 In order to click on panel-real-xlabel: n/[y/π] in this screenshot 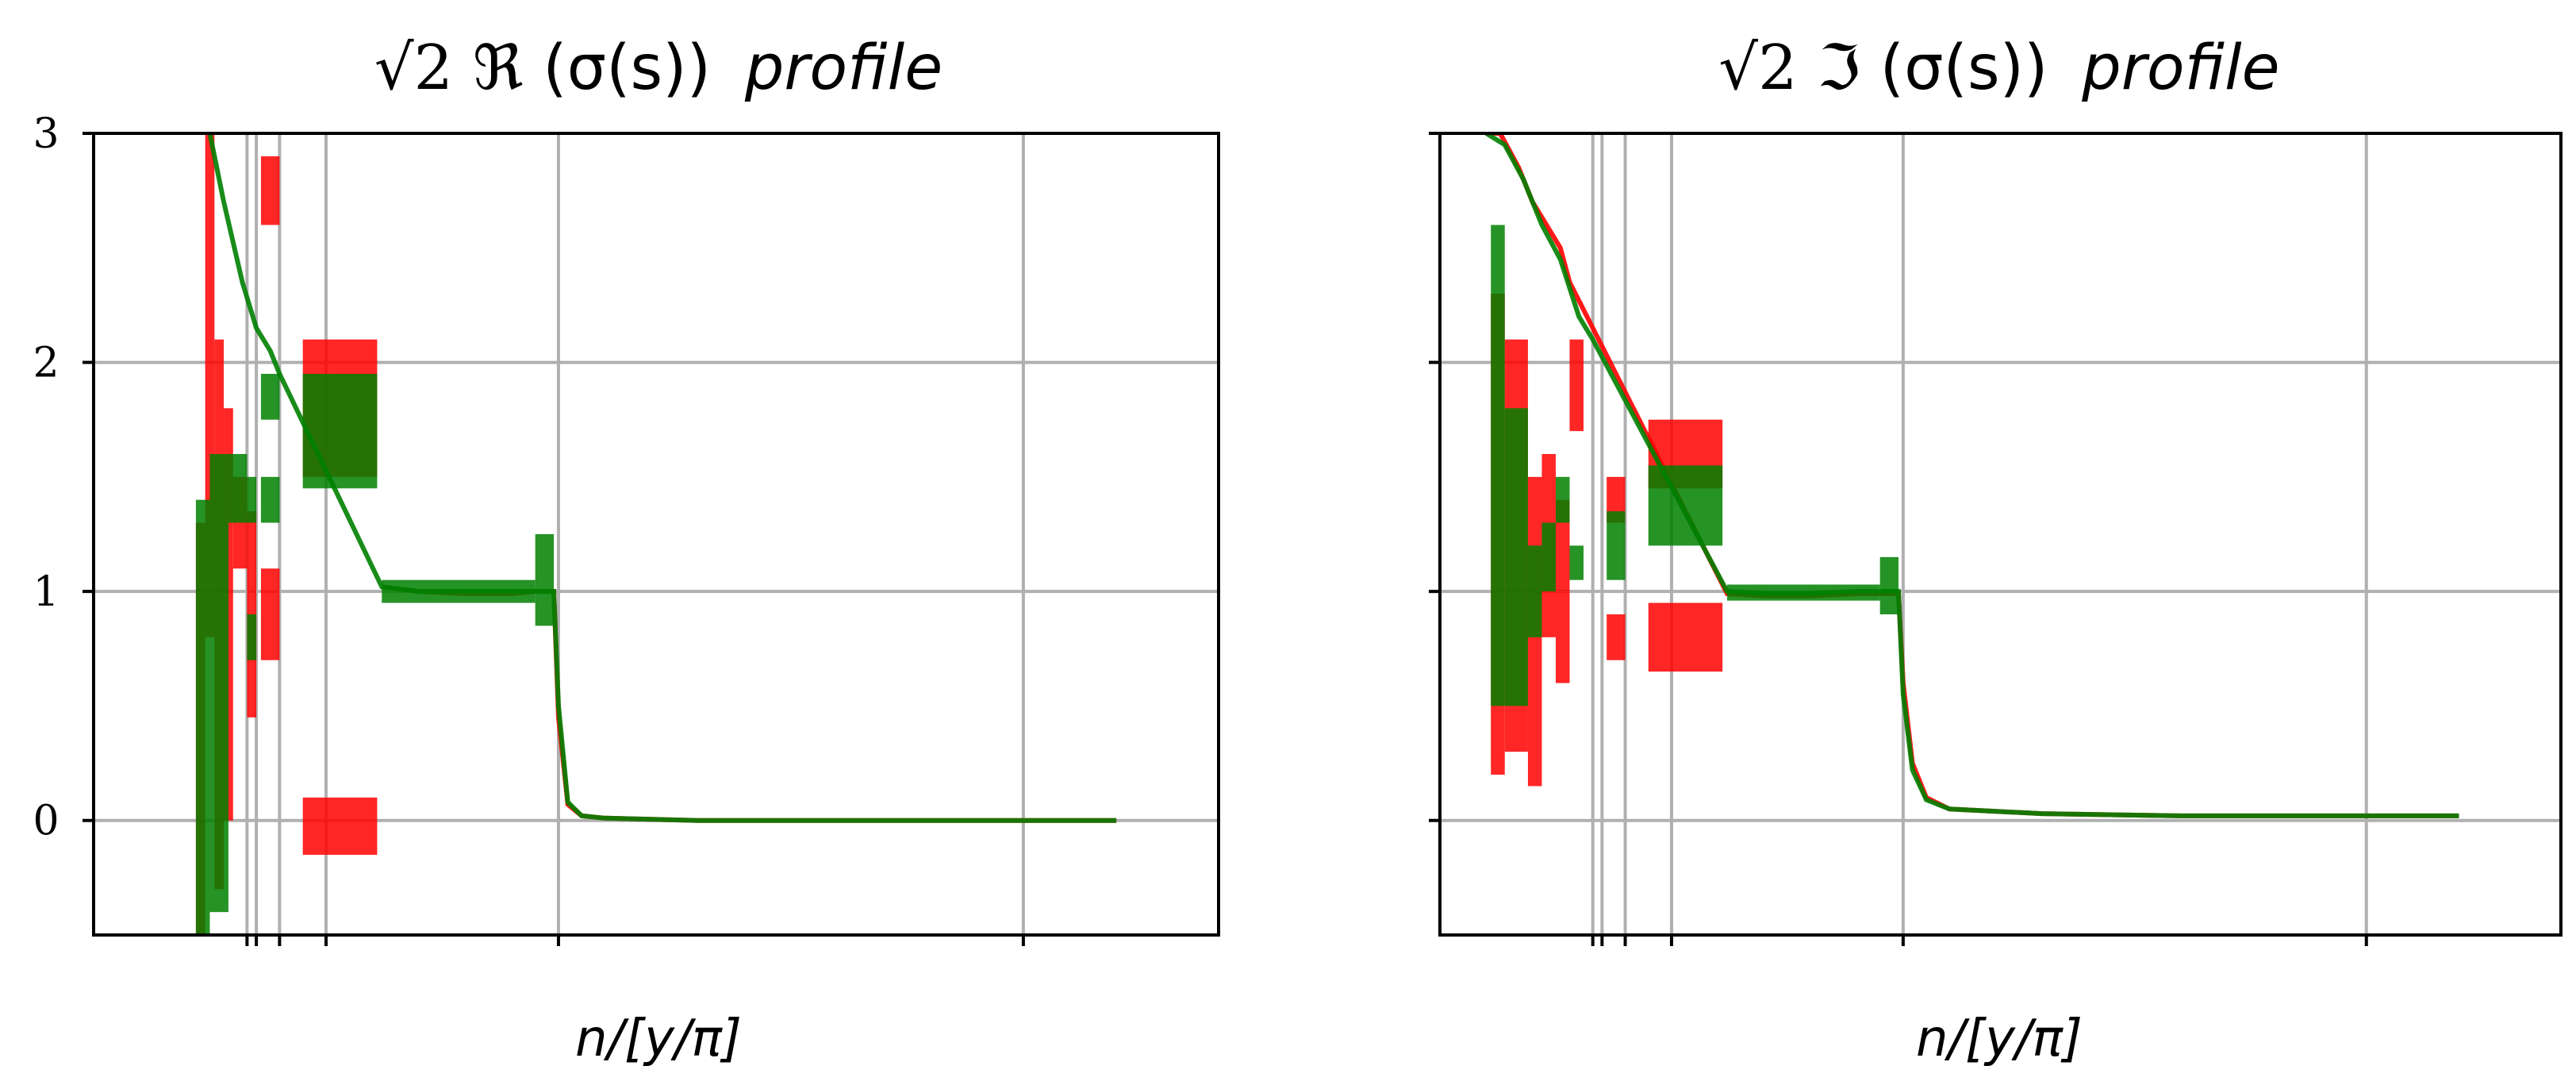, I will do `click(658, 1039)`.